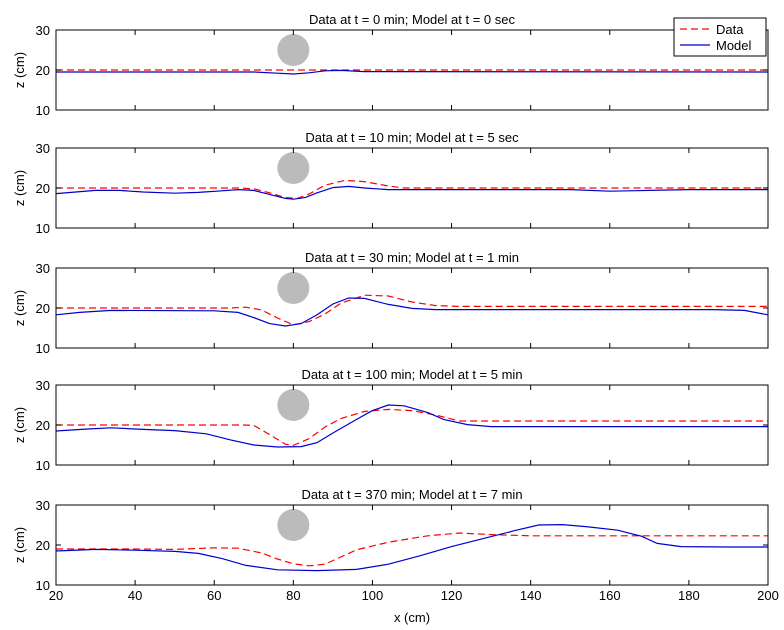 The image size is (784, 630). Describe the element at coordinates (293, 595) in the screenshot. I see `x-tick-label: 80` at that location.